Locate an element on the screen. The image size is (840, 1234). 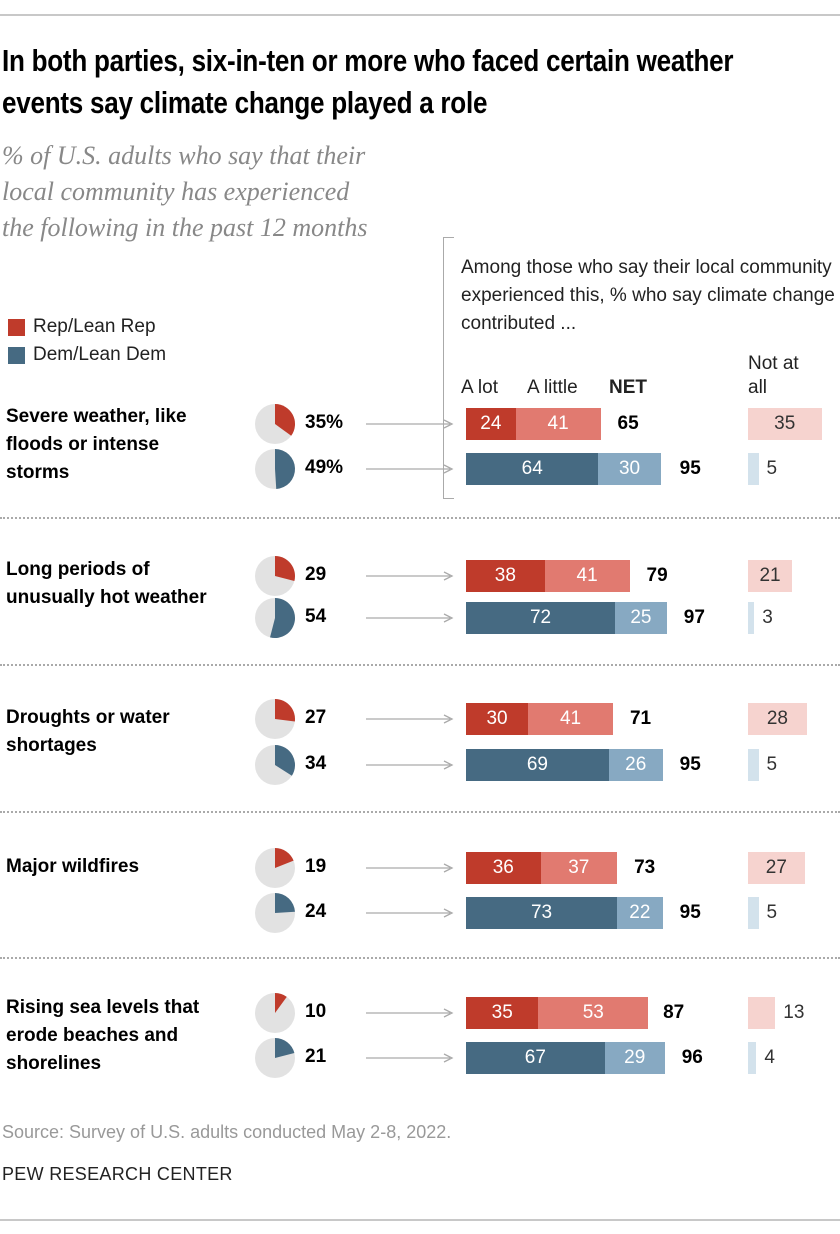
bar-a-little: 25 is located at coordinates (641, 618).